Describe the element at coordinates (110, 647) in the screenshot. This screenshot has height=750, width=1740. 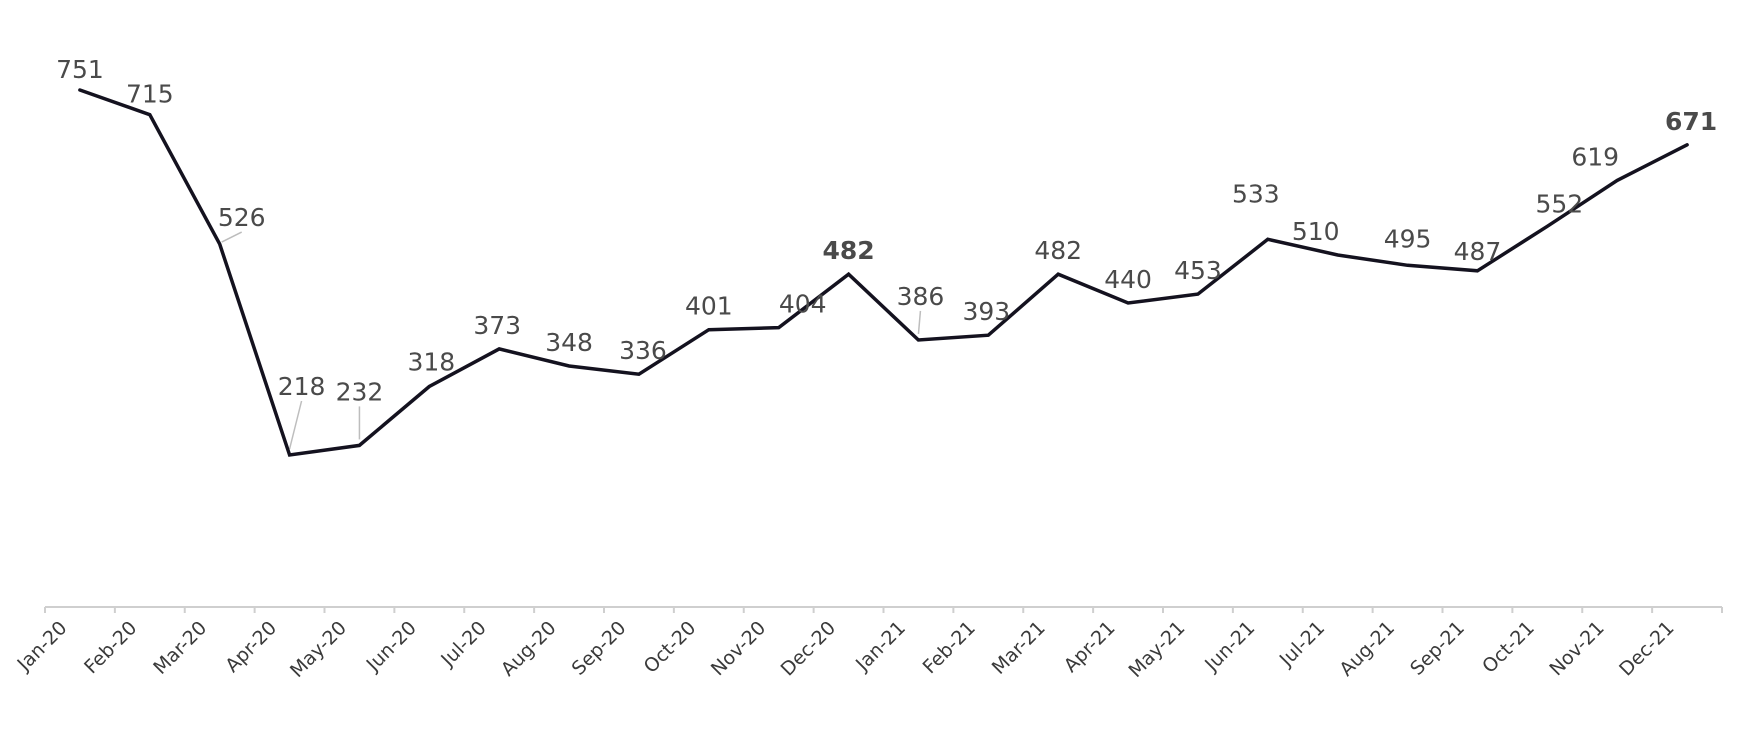
I see `x-tick-label-feb-20: Feb-20` at that location.